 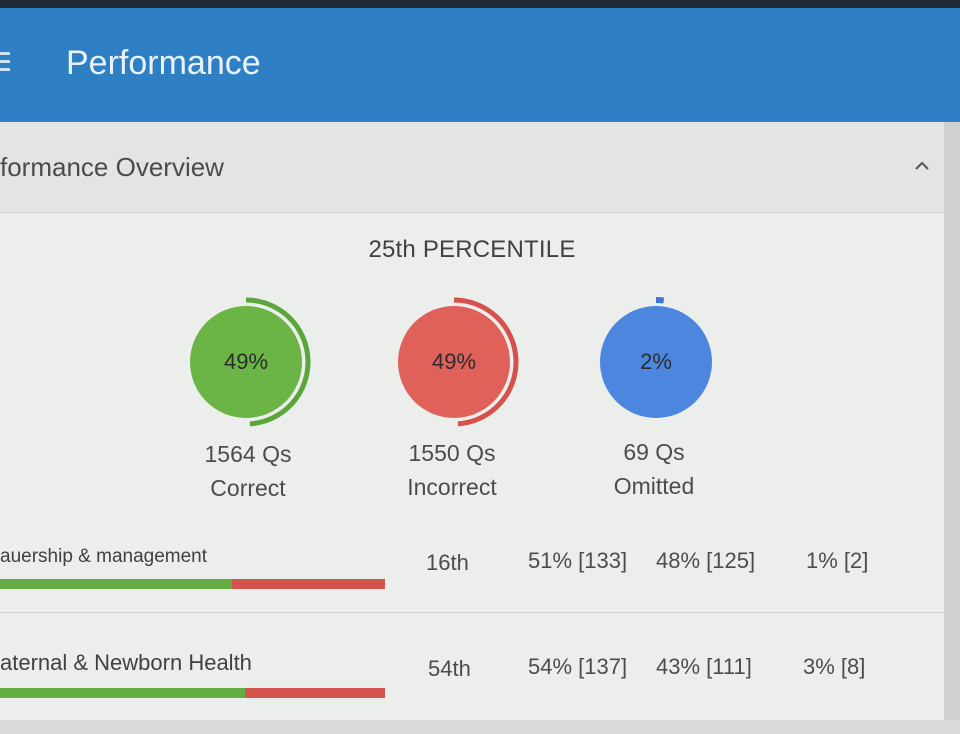 I want to click on menu-icon, so click(x=5, y=64).